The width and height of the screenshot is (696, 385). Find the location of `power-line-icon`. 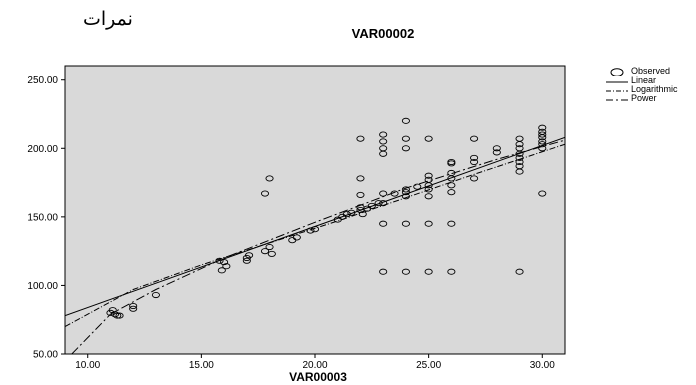

power-line-icon is located at coordinates (617, 99).